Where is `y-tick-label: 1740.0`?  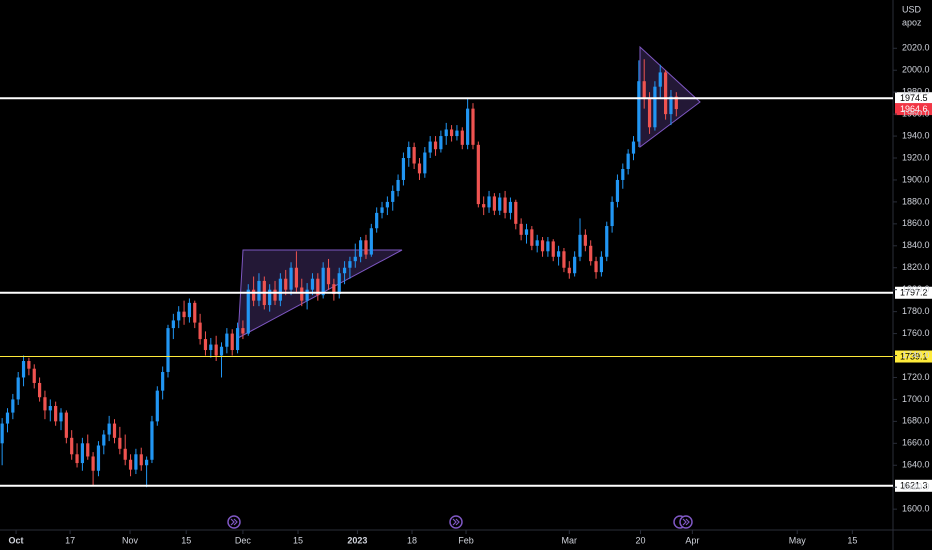 y-tick-label: 1740.0 is located at coordinates (916, 355).